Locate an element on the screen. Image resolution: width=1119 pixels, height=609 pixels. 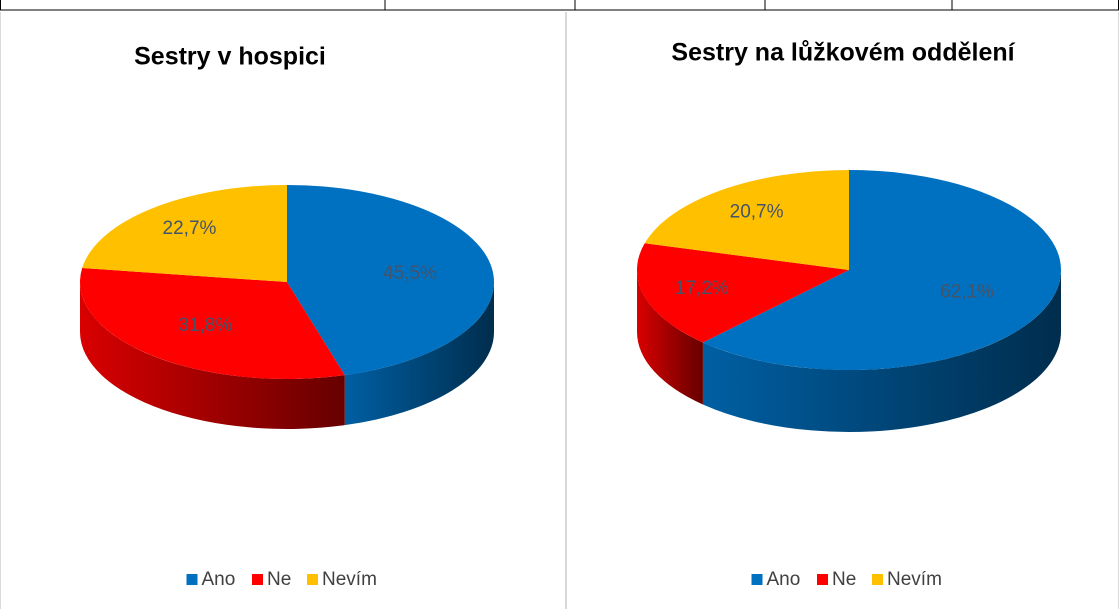
data-label: 20,7% is located at coordinates (757, 212).